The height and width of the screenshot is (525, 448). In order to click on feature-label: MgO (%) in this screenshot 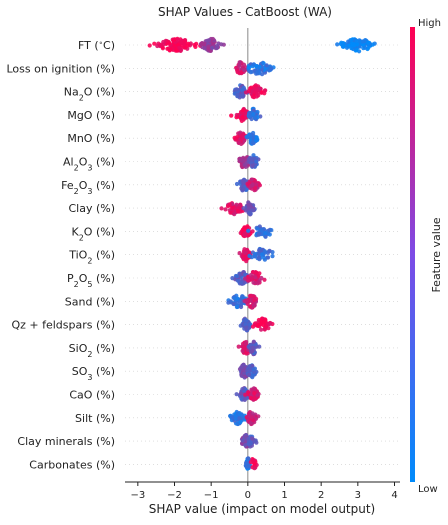, I will do `click(91, 115)`.